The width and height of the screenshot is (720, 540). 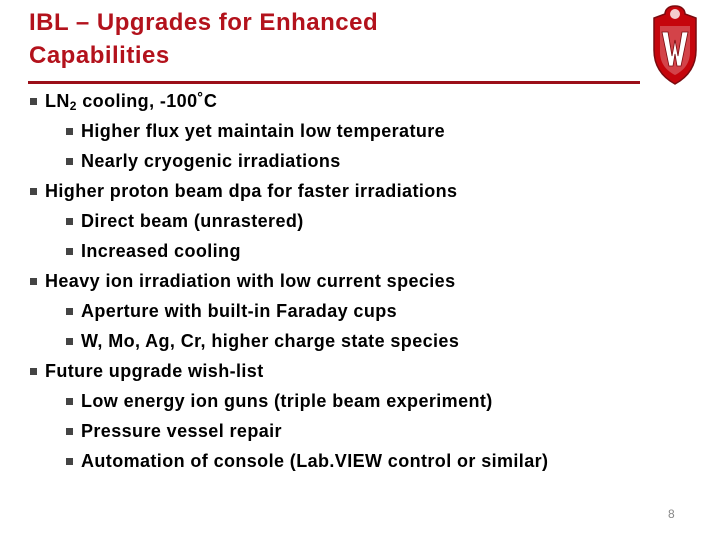 What do you see at coordinates (99, 55) in the screenshot?
I see `title-line: Capabilities` at bounding box center [99, 55].